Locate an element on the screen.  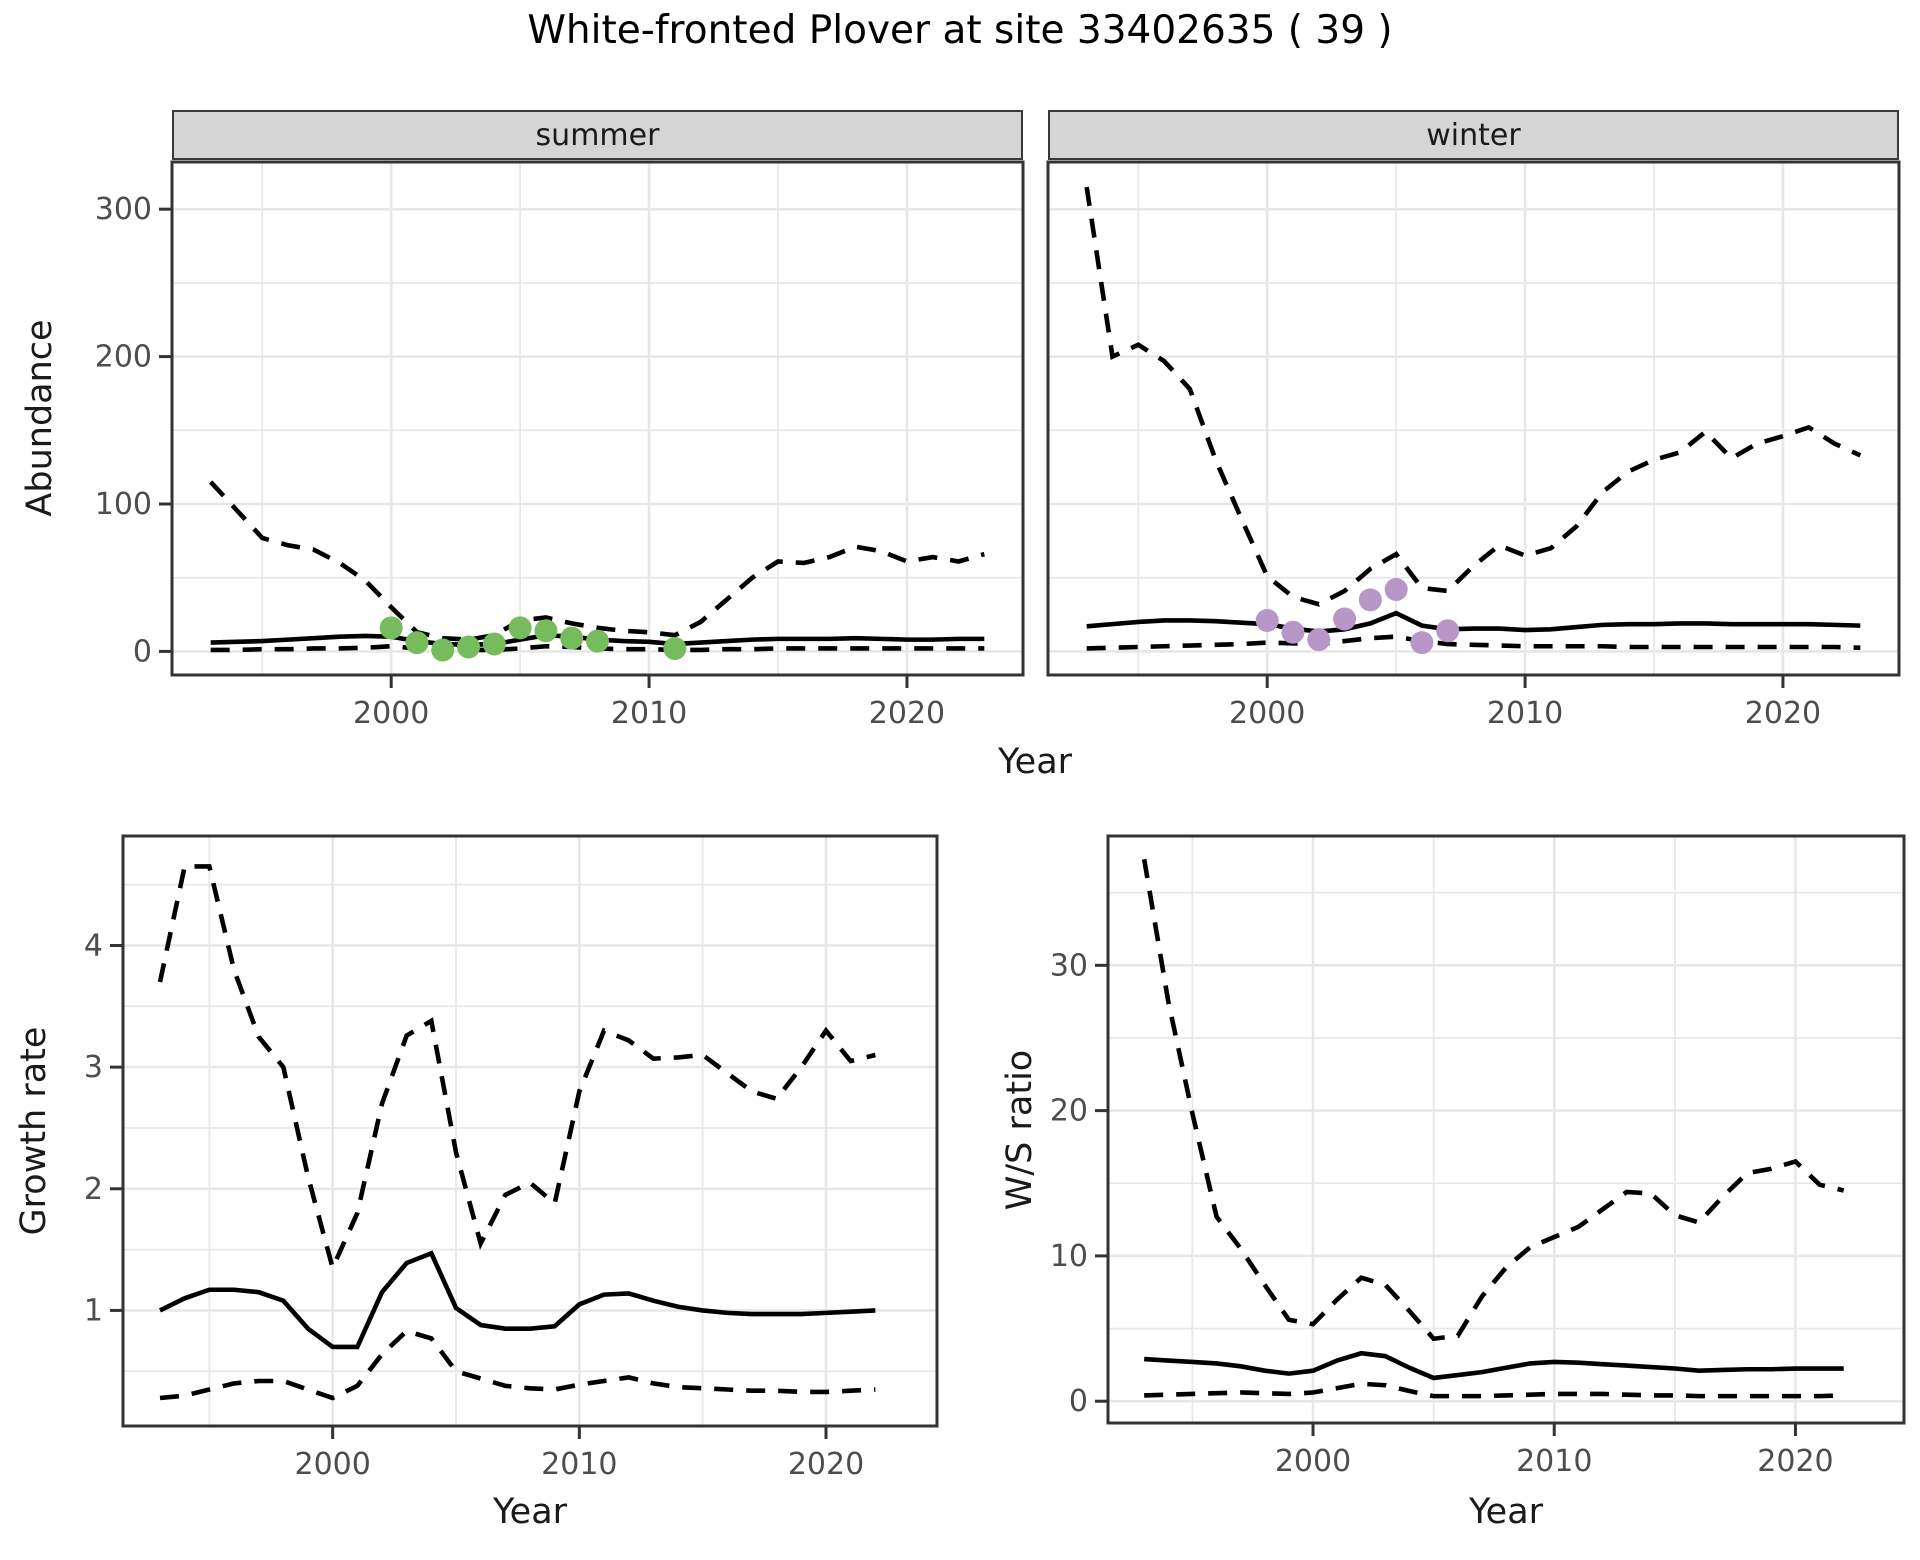
x-axis-title-year-top: Year is located at coordinates (1035, 762).